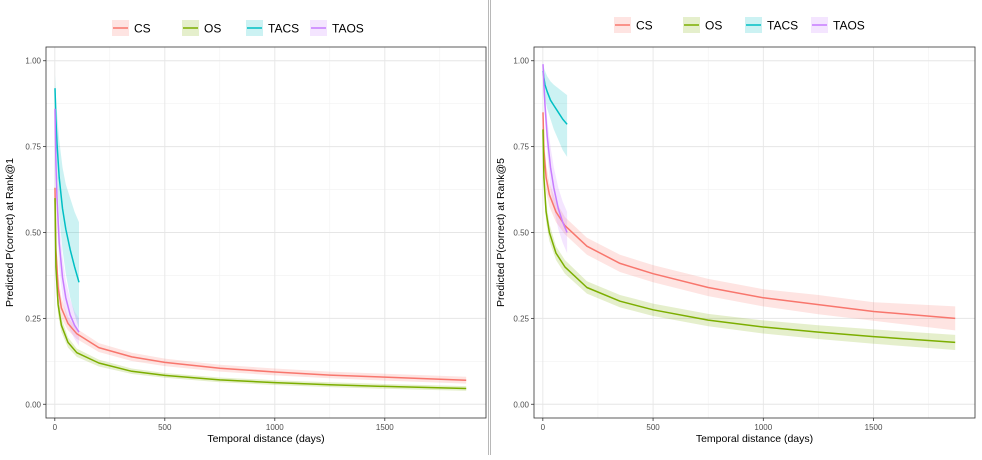  I want to click on y-axis-title: Predicted P(correct) at Rank@1, so click(10, 232).